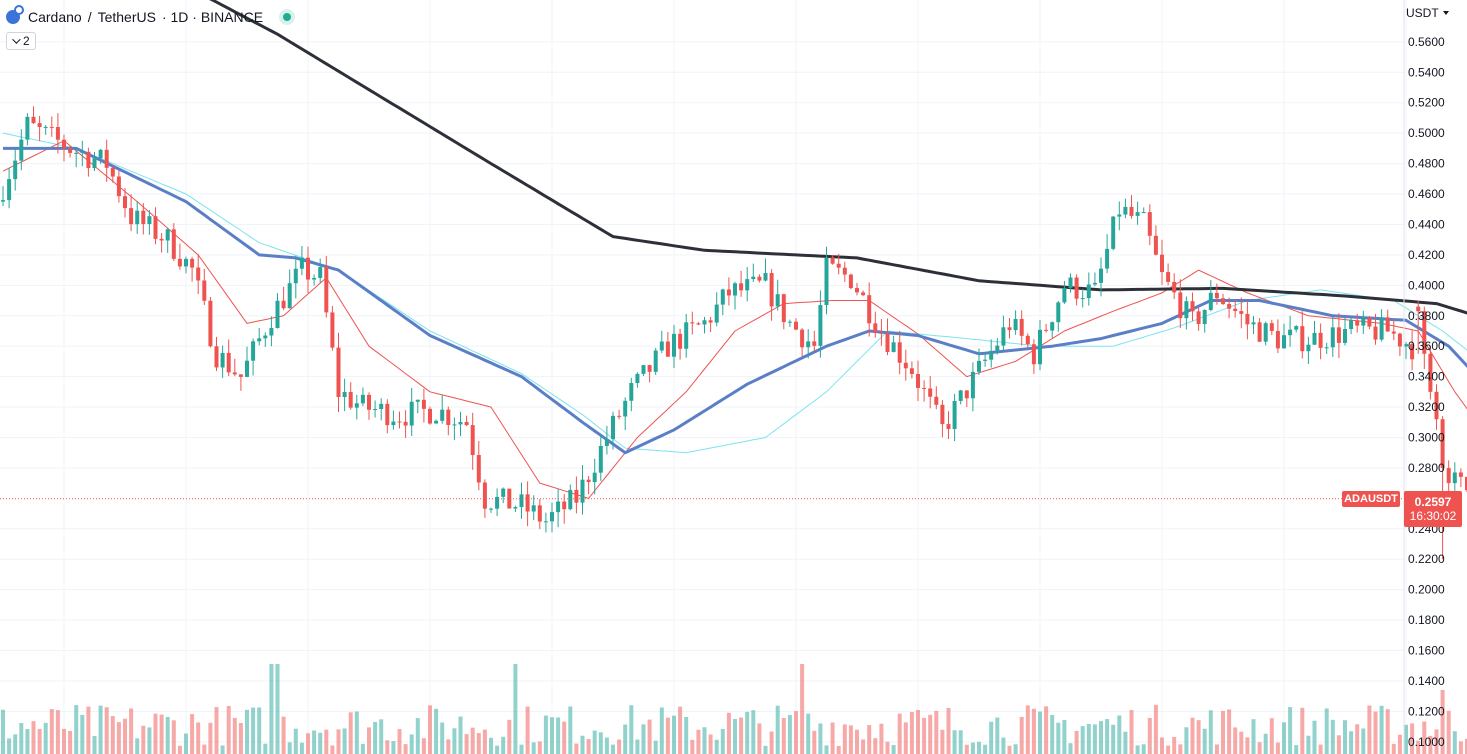 This screenshot has width=1467, height=754. I want to click on price-tick-label: 0.2800, so click(1426, 468).